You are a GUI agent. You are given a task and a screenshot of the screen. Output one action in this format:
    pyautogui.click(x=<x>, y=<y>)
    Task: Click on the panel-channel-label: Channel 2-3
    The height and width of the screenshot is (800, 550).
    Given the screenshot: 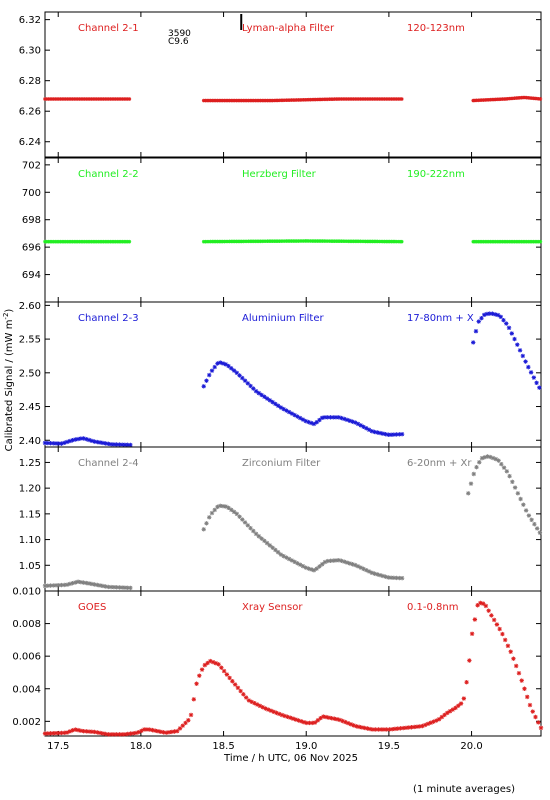 What is the action you would take?
    pyautogui.click(x=108, y=318)
    